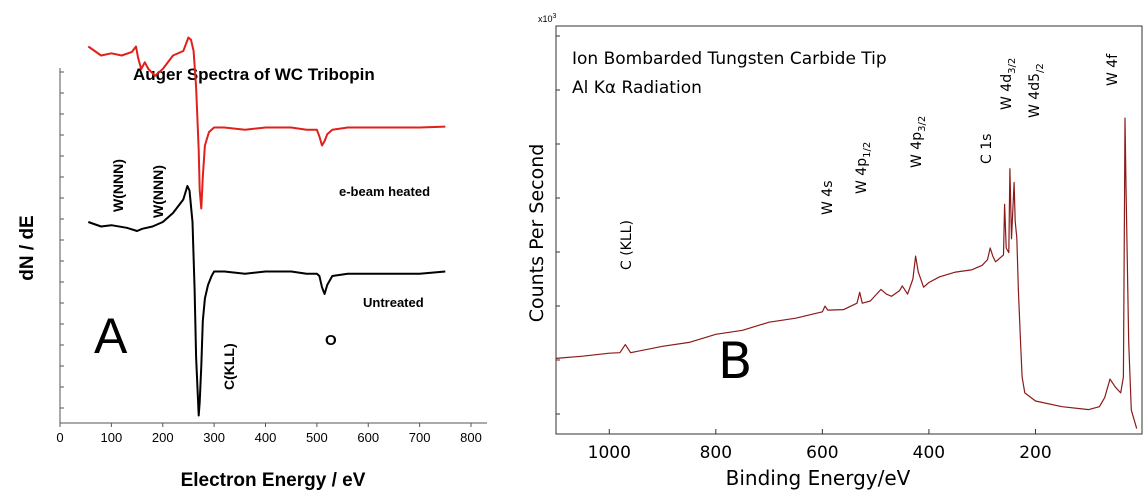 Image resolution: width=1144 pixels, height=492 pixels. What do you see at coordinates (420, 437) in the screenshot?
I see `chart-a-x-tick-label: 700` at bounding box center [420, 437].